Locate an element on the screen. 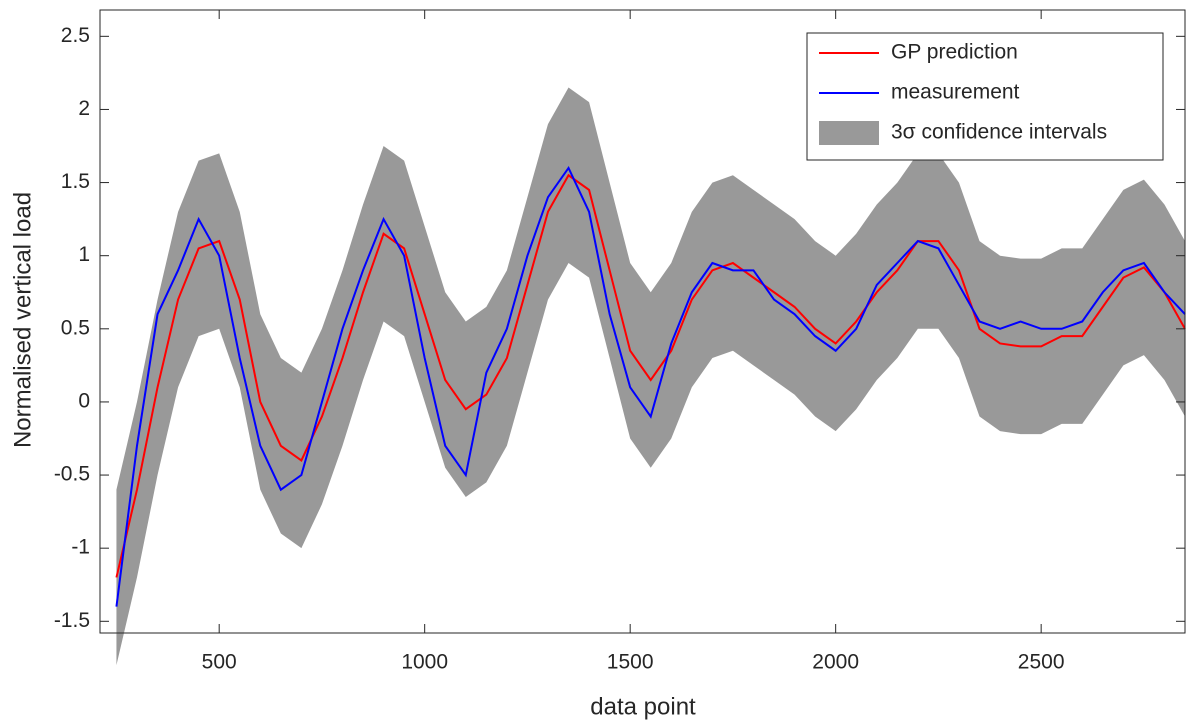 Image resolution: width=1186 pixels, height=725 pixels. legend-swatch is located at coordinates (849, 133).